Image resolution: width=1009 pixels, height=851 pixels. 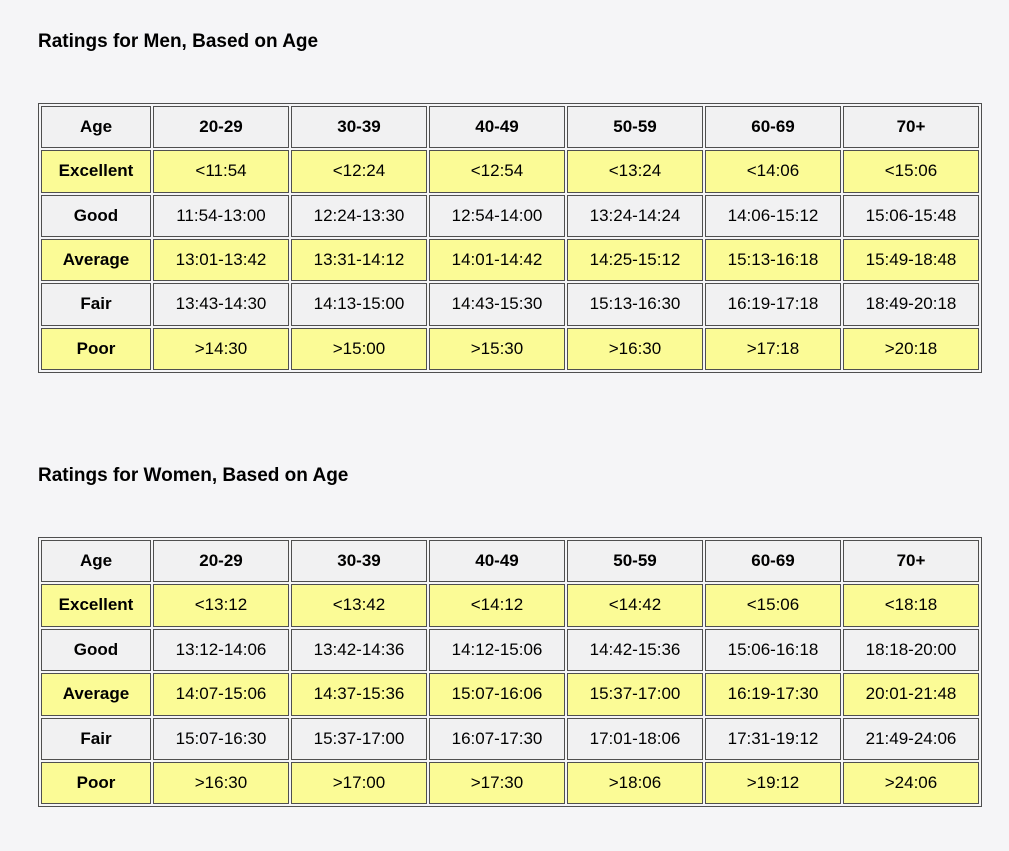 I want to click on time-range-cell: 13:43-14:30, so click(x=221, y=304).